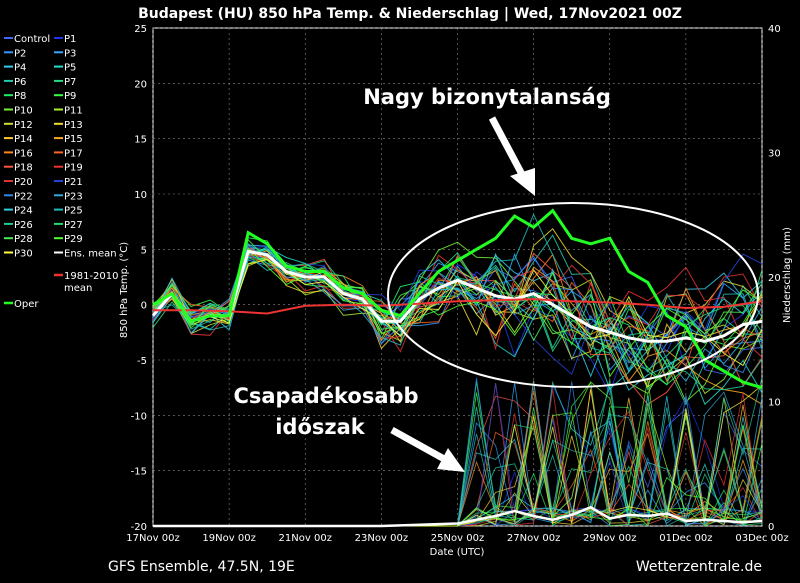  What do you see at coordinates (142, 361) in the screenshot?
I see `y-tick-label: -5` at bounding box center [142, 361].